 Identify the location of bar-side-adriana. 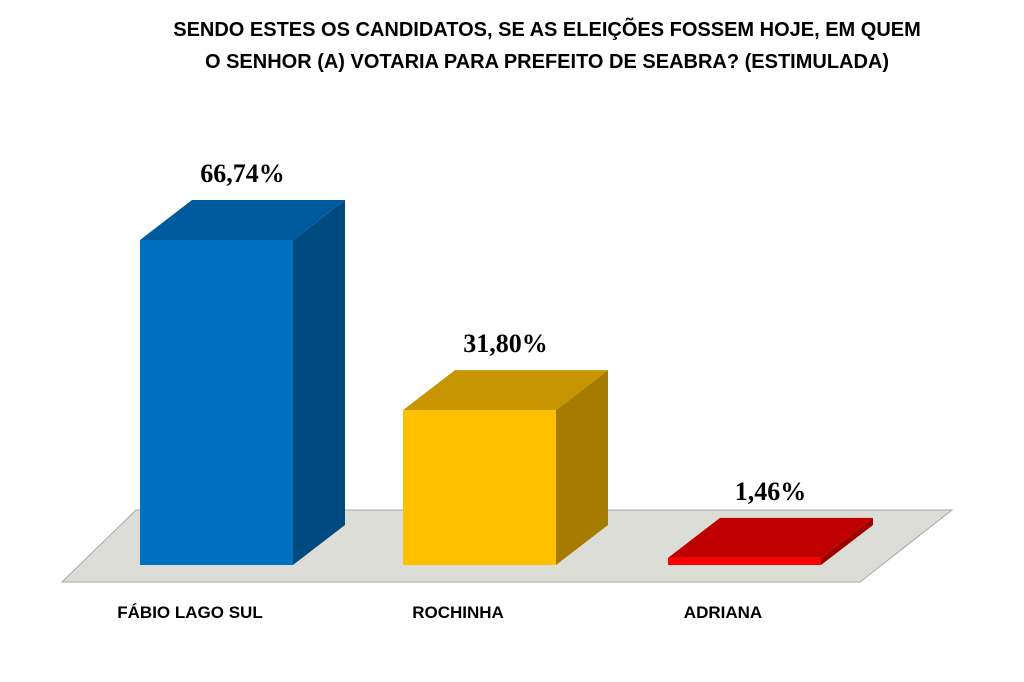
(847, 541).